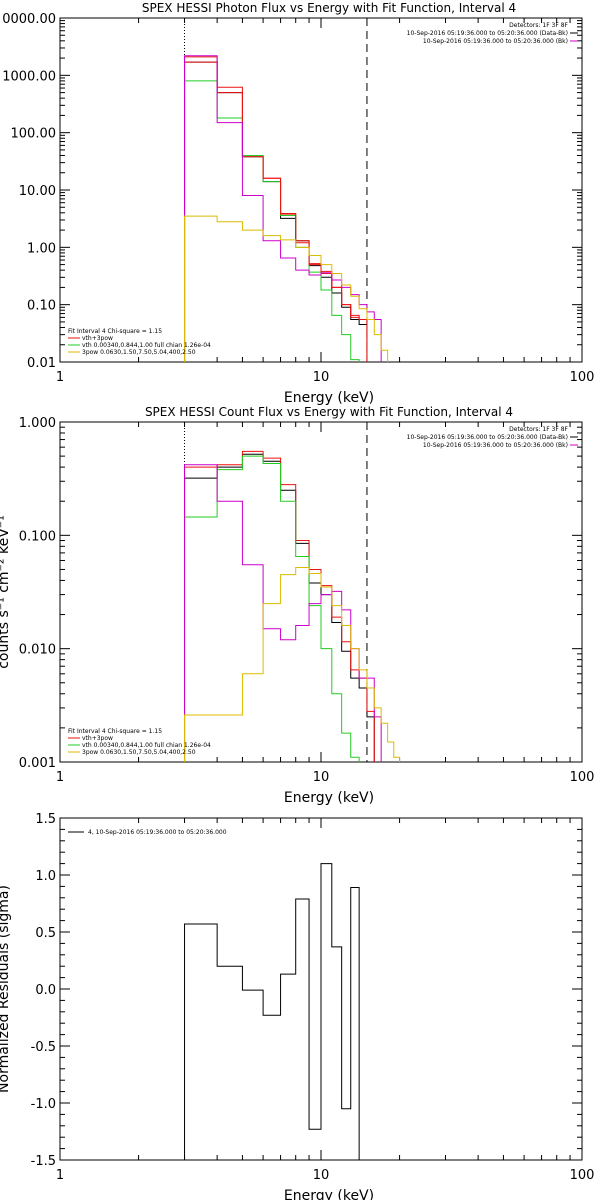  What do you see at coordinates (43, 1047) in the screenshot?
I see `y-tick-label: -0.5` at bounding box center [43, 1047].